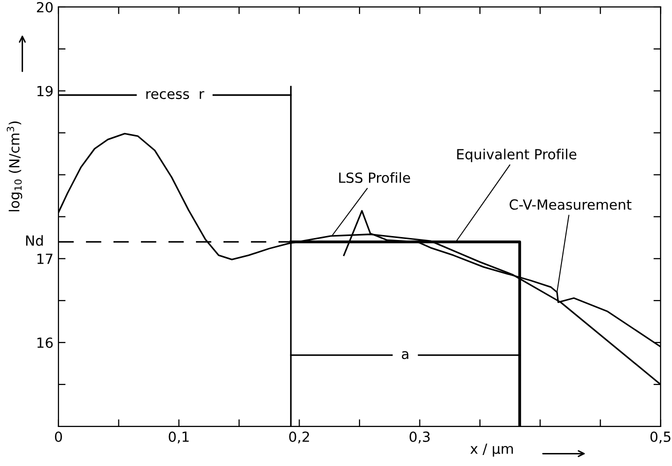  I want to click on annotation: recess r, so click(175, 95).